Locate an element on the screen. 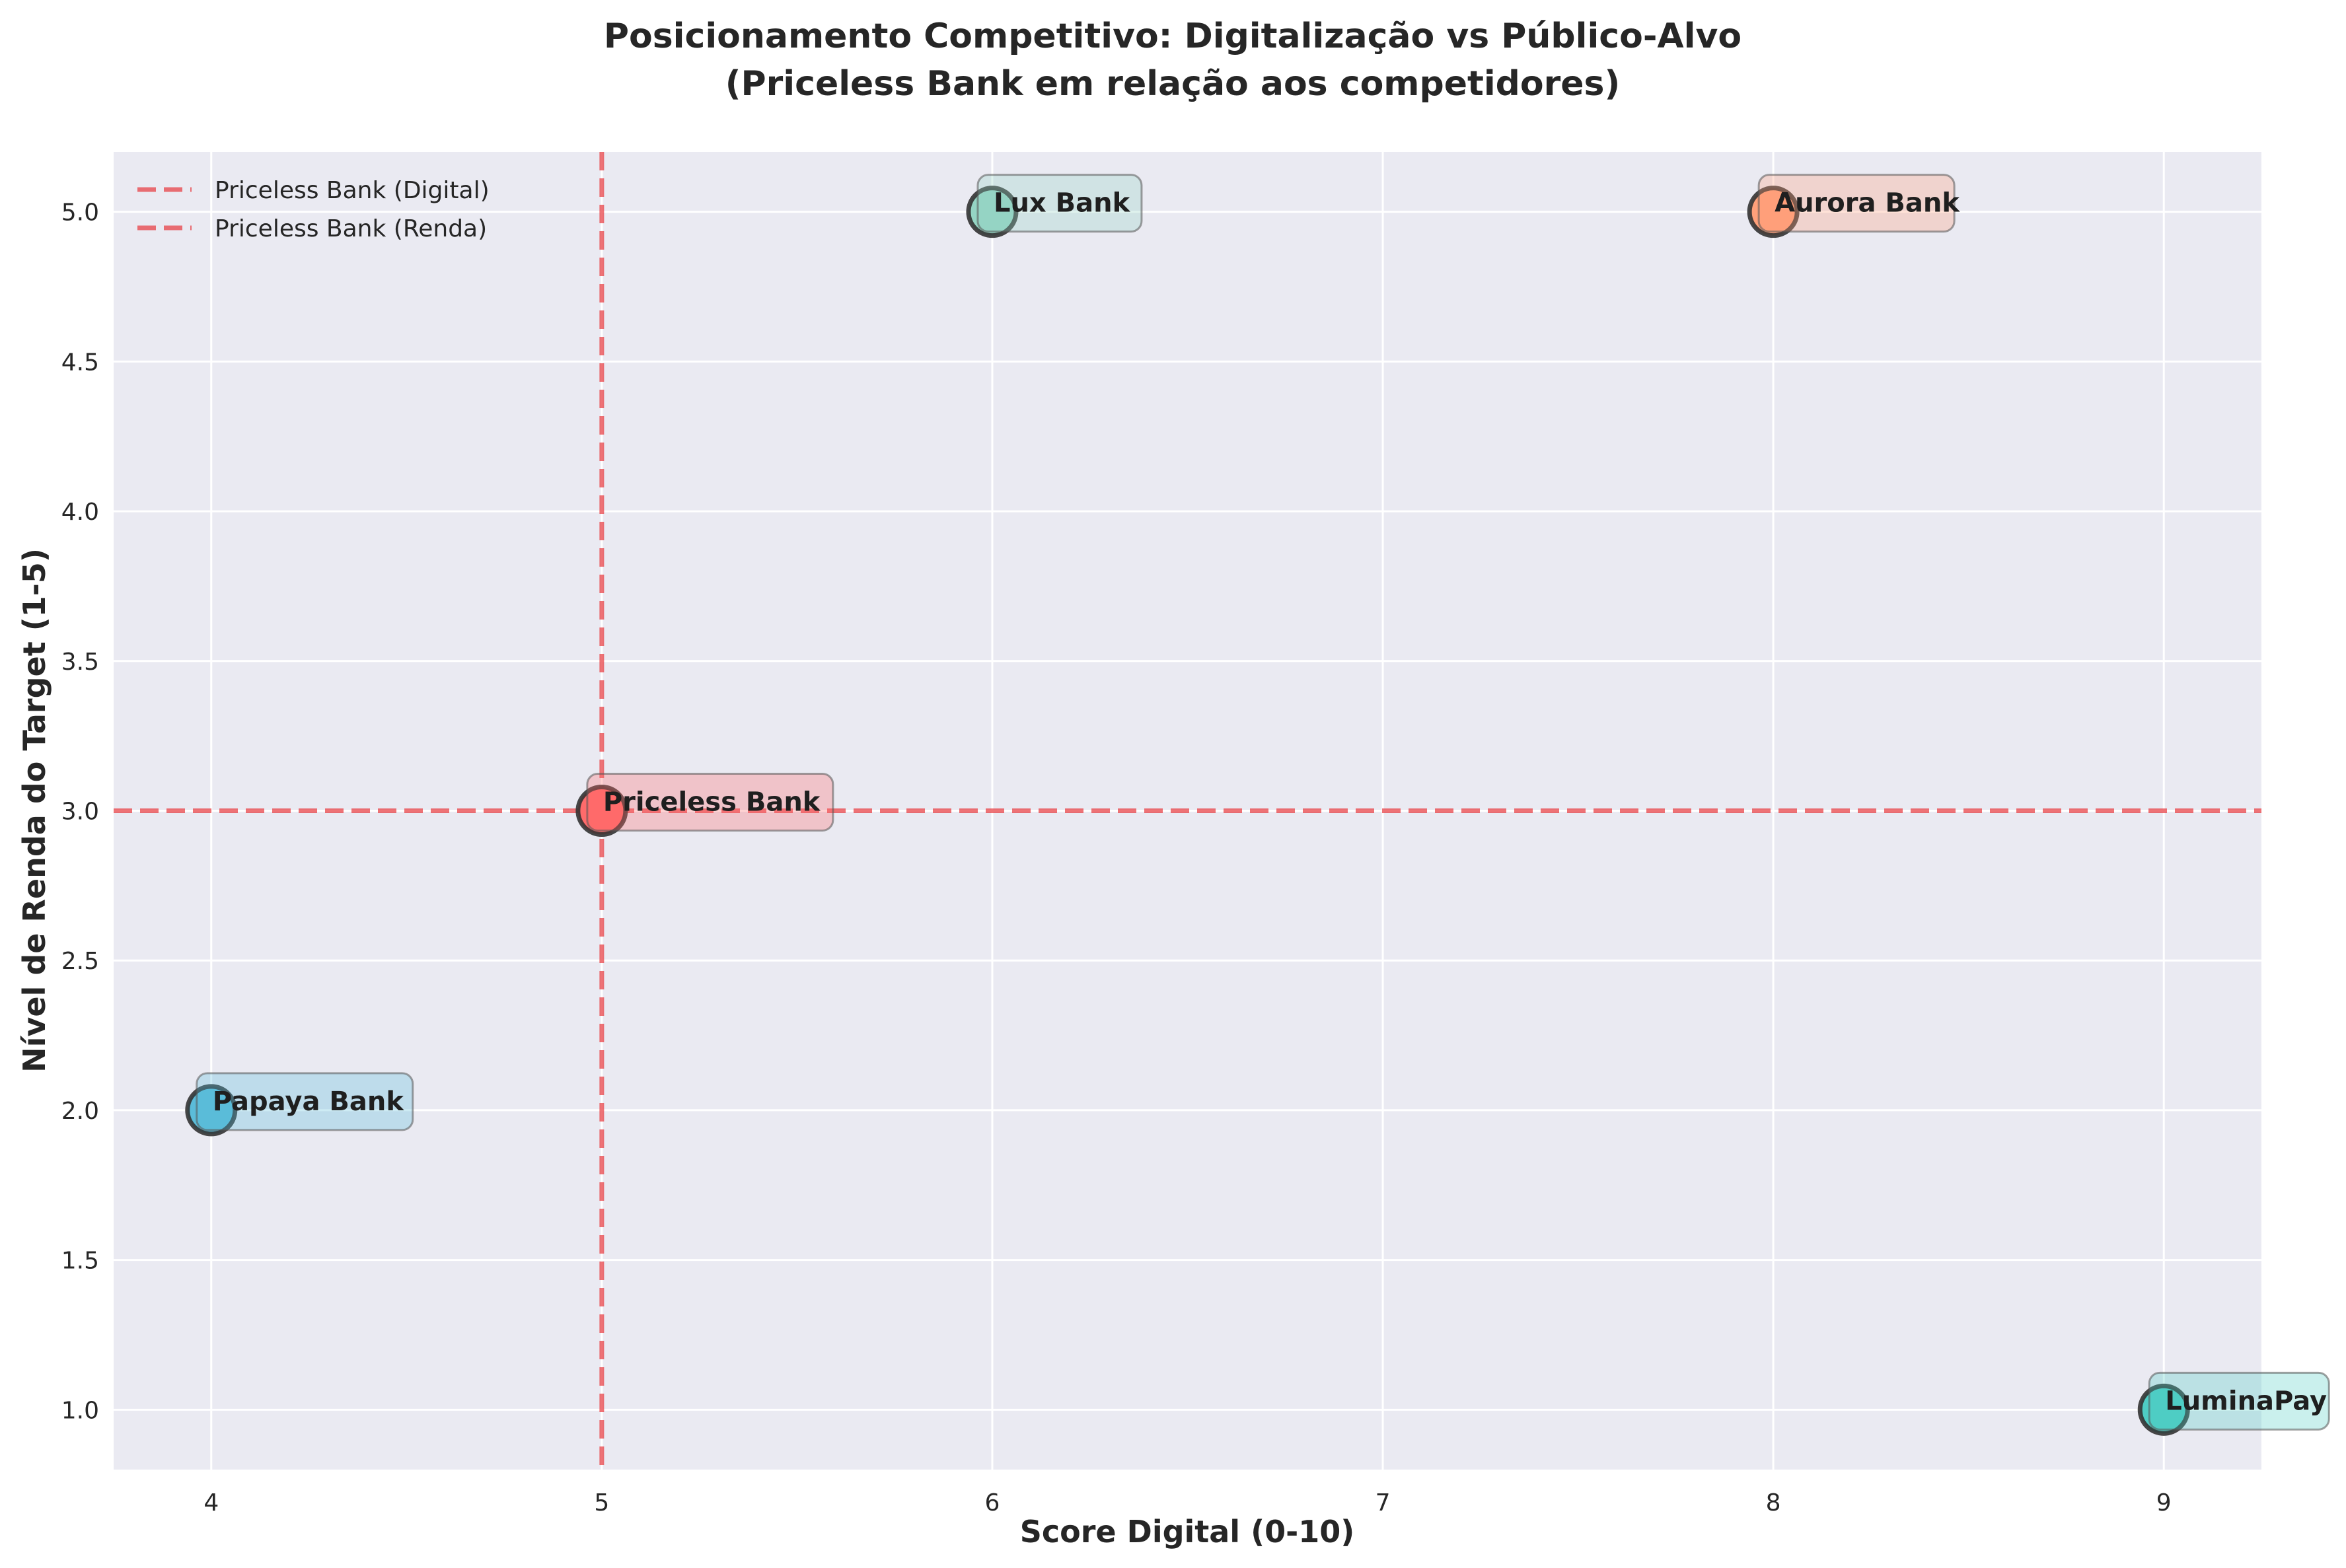  x-axis-ticks: 4 5 6 7 8 9 is located at coordinates (1187, 1502).